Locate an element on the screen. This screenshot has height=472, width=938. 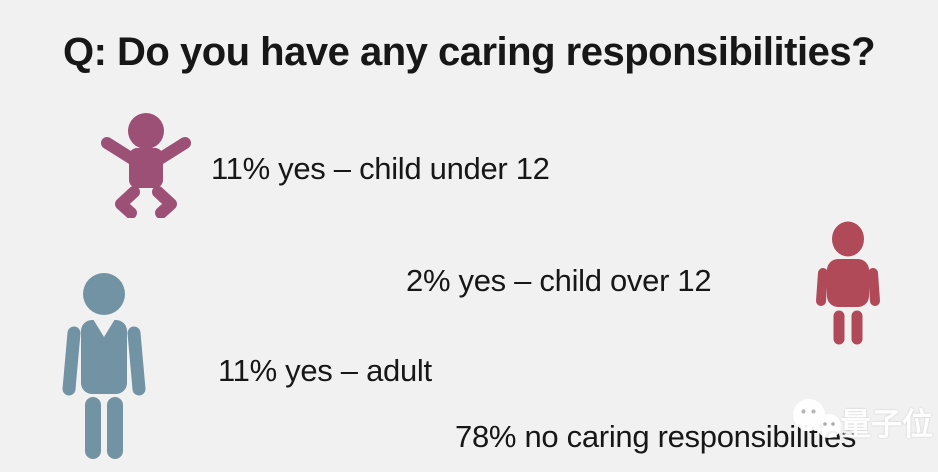
stat-label-child-under-12: 11% yes – child under 12 is located at coordinates (380, 168).